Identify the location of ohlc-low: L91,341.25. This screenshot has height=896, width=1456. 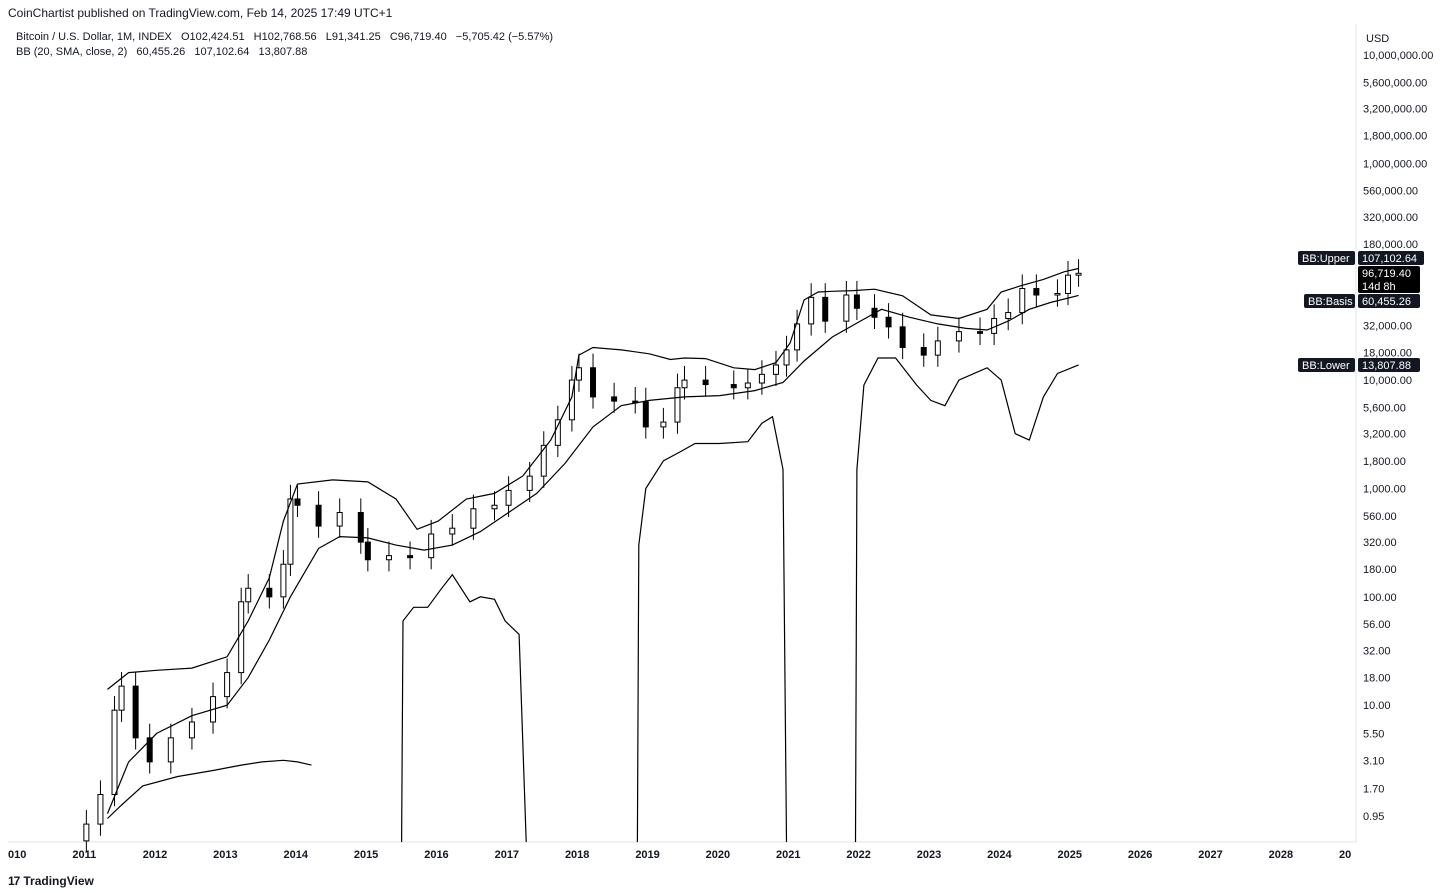
(353, 37).